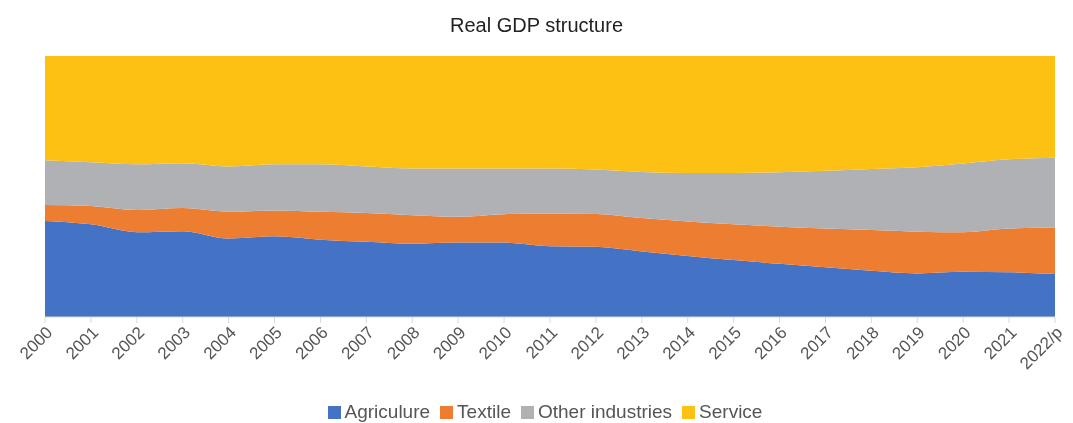 This screenshot has height=423, width=1073. What do you see at coordinates (484, 411) in the screenshot?
I see `legend-label: Textile` at bounding box center [484, 411].